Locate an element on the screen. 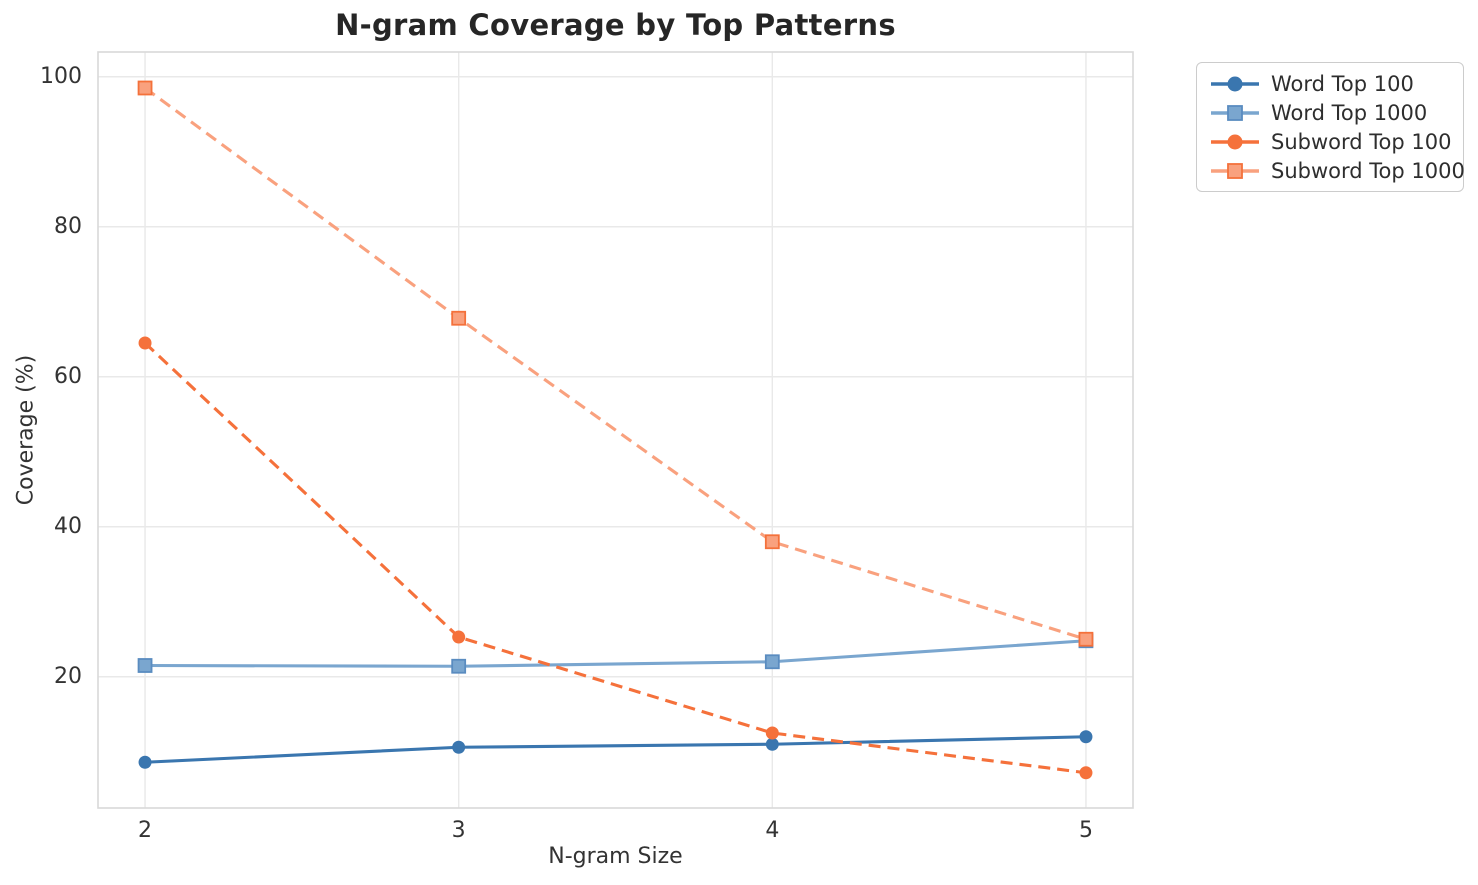 This screenshot has height=885, width=1478. legend-item-word-top-1000: Word Top 1000 is located at coordinates (1330, 112).